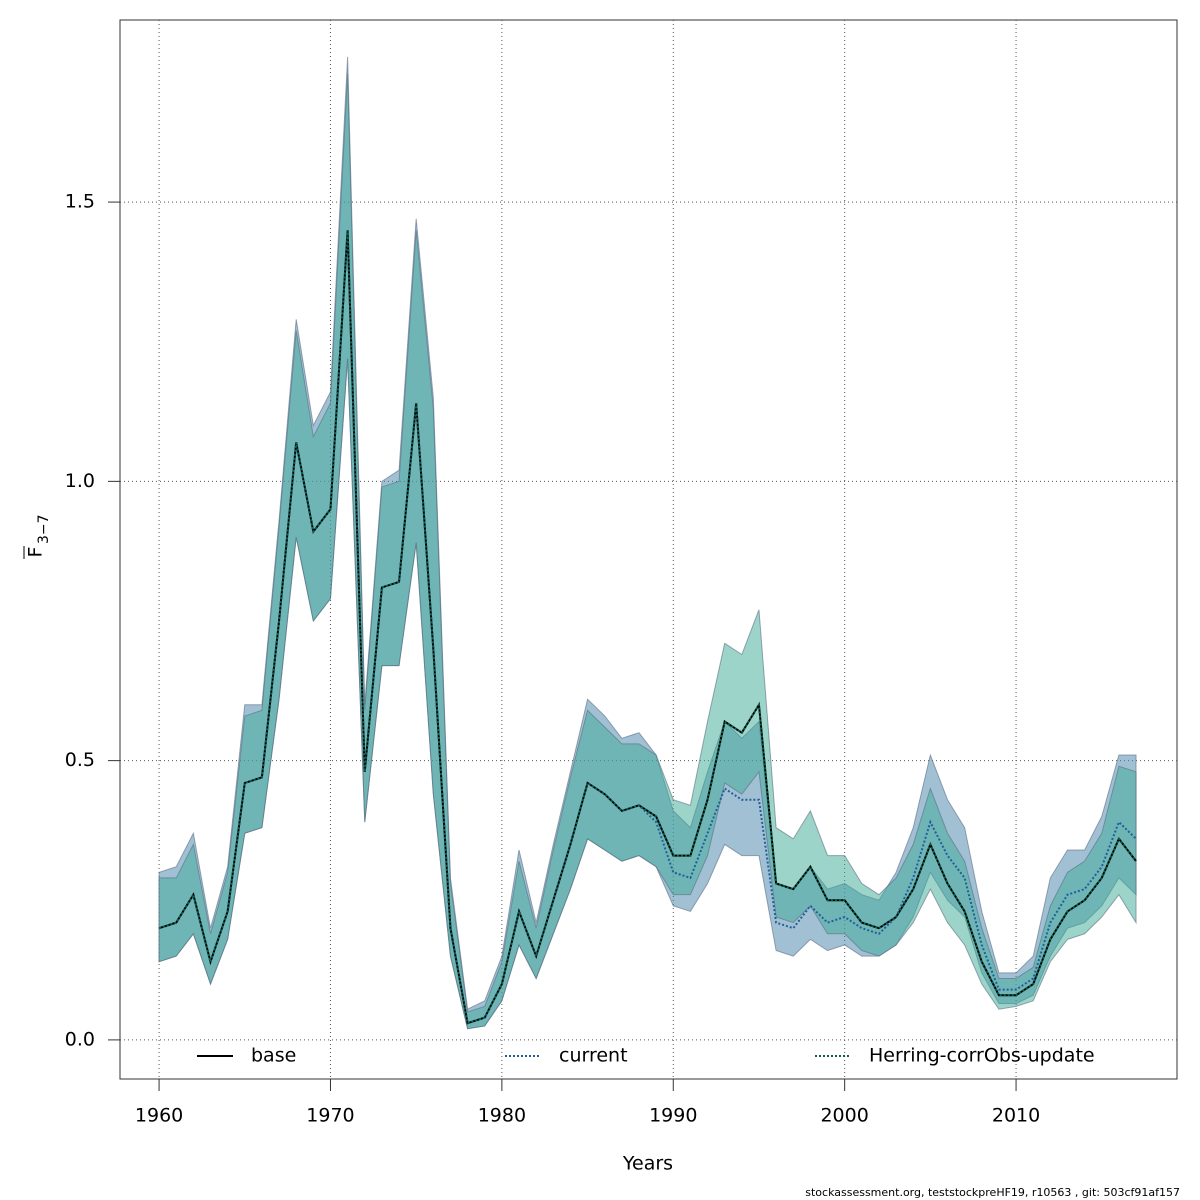 This screenshot has width=1200, height=1200. What do you see at coordinates (982, 1056) in the screenshot?
I see `legend-label: Herring-corrObs-update` at bounding box center [982, 1056].